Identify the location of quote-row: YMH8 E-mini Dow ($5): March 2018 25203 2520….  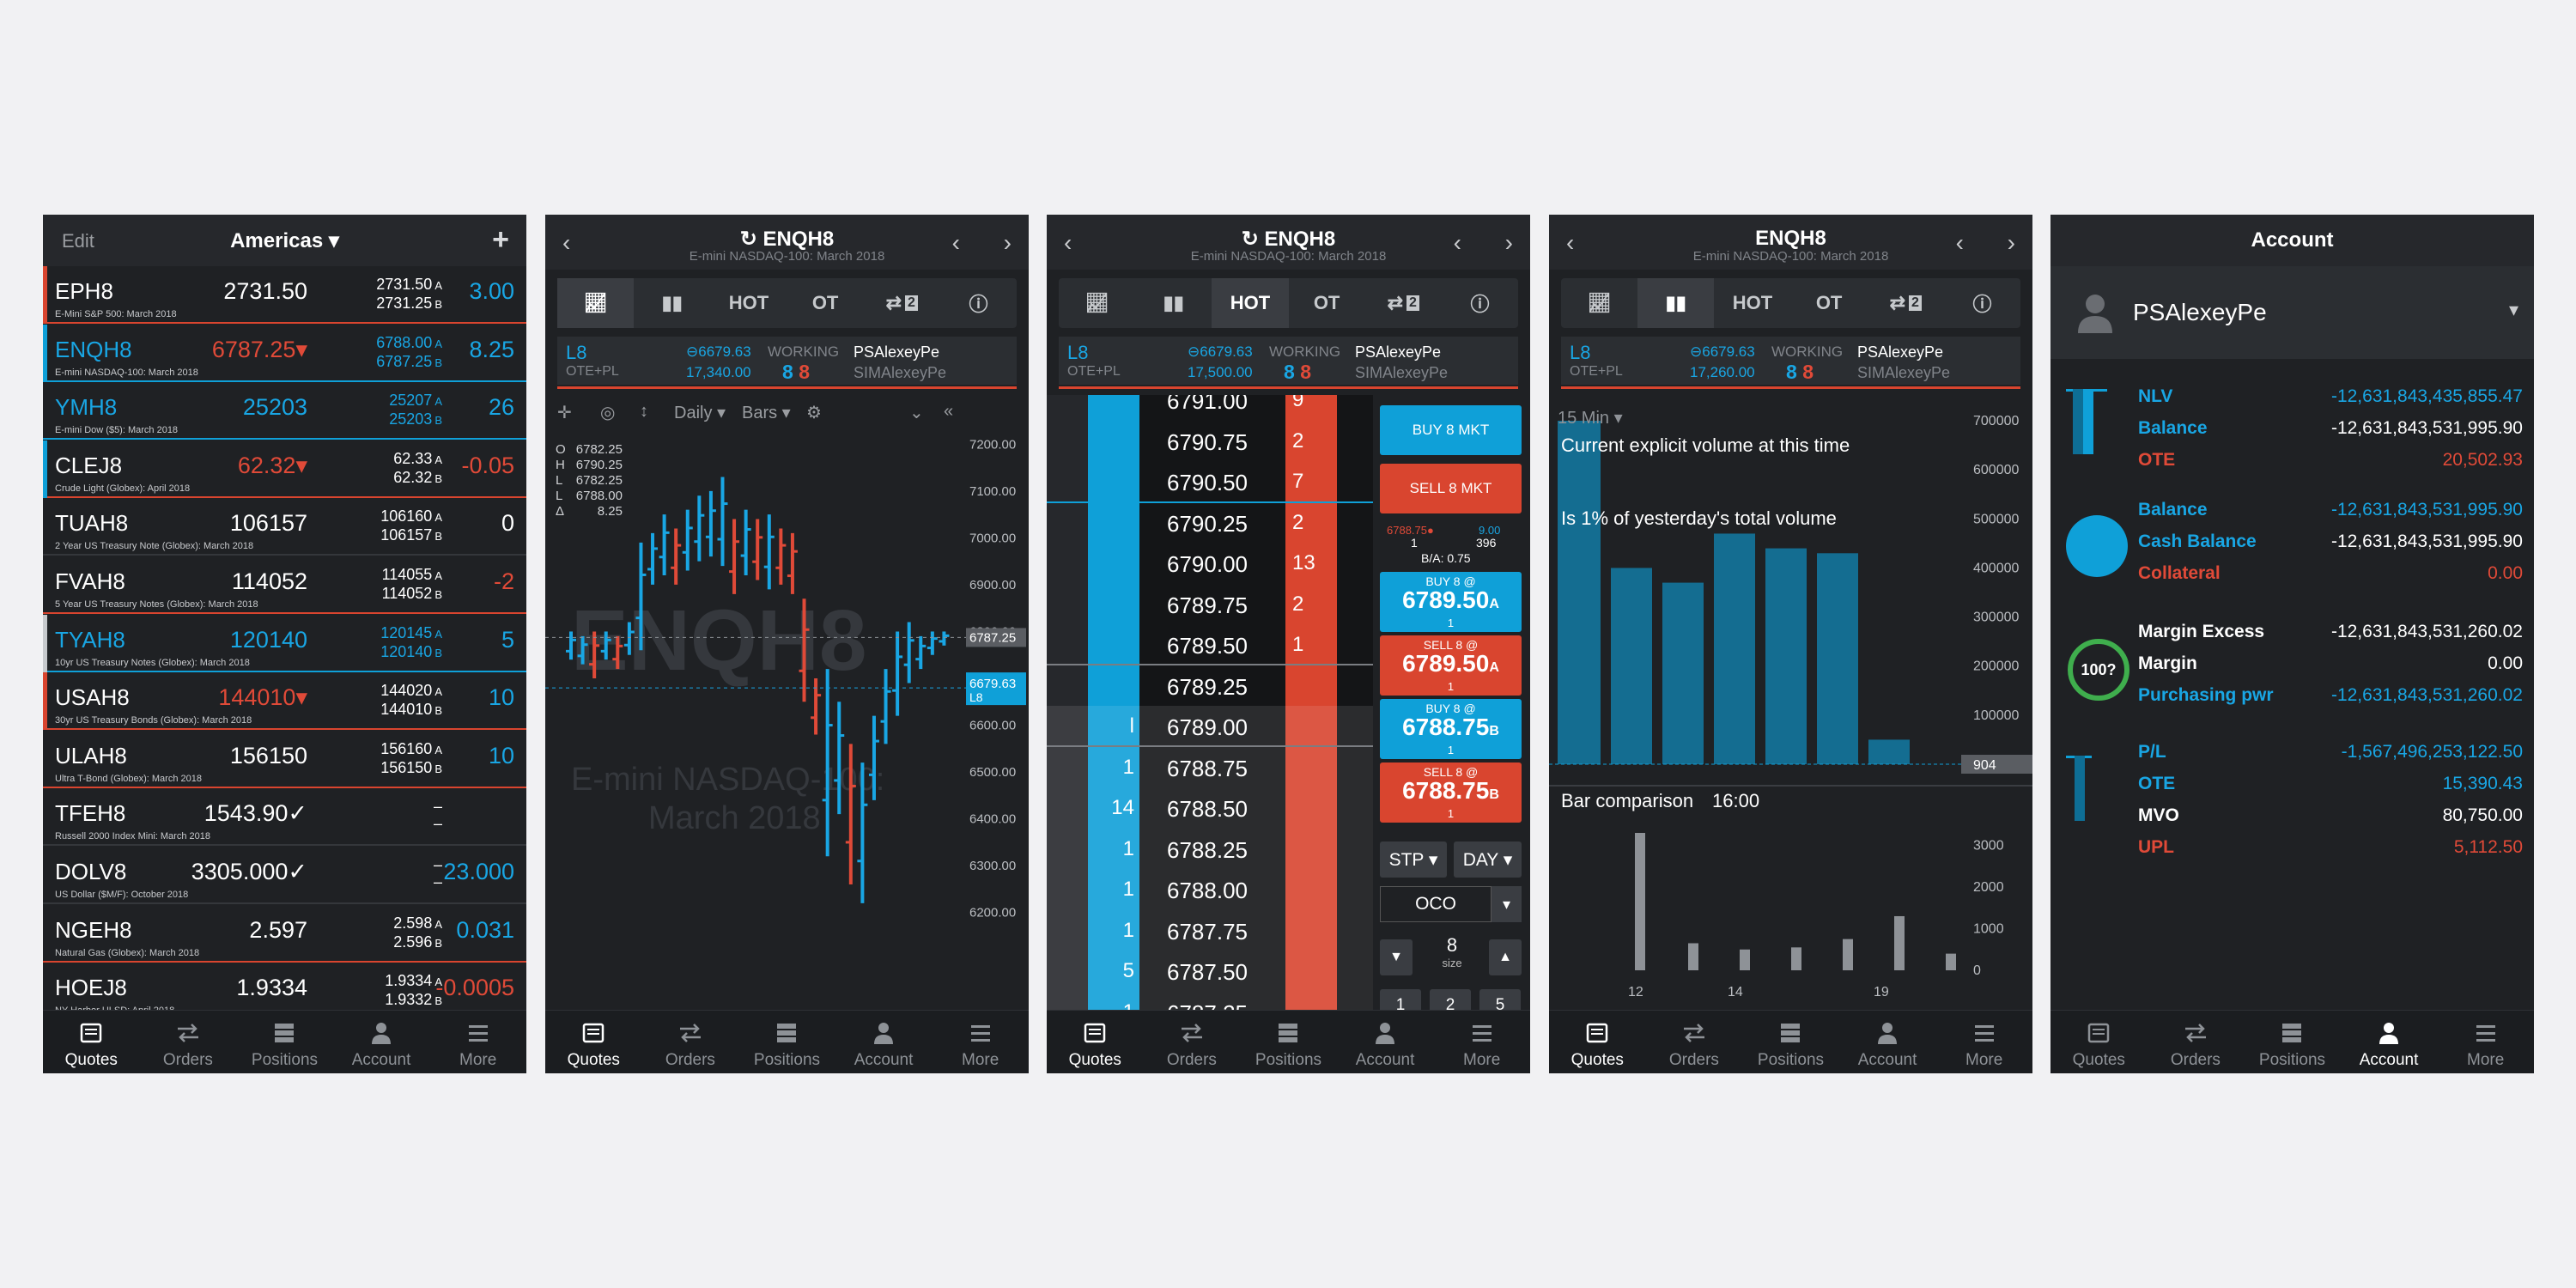
(284, 411).